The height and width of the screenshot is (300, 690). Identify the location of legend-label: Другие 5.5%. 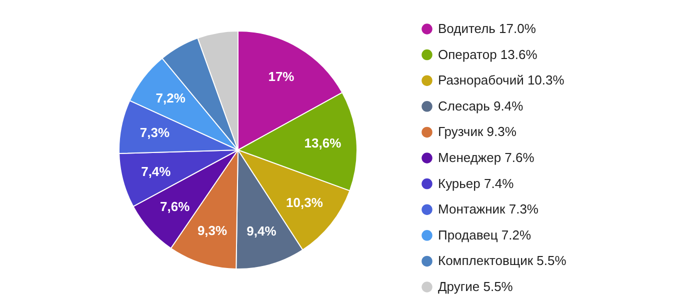
(476, 286).